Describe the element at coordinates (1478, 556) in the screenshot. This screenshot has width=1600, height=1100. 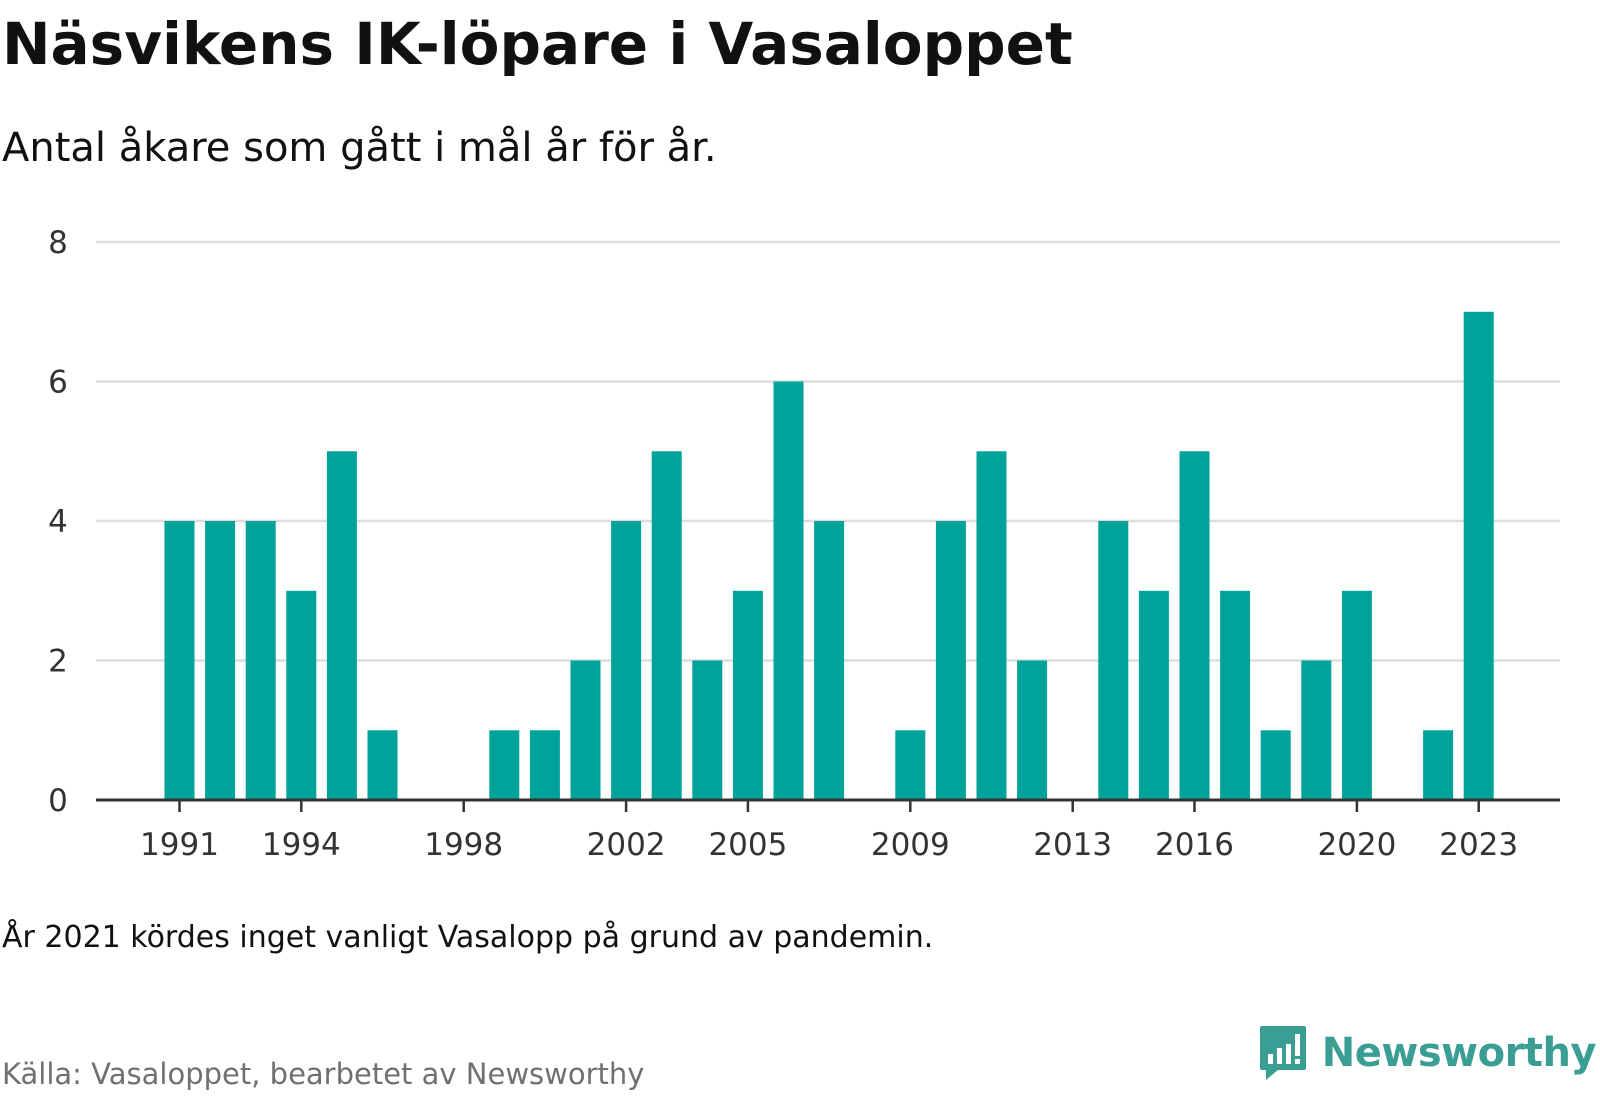
I see `bar-2023` at that location.